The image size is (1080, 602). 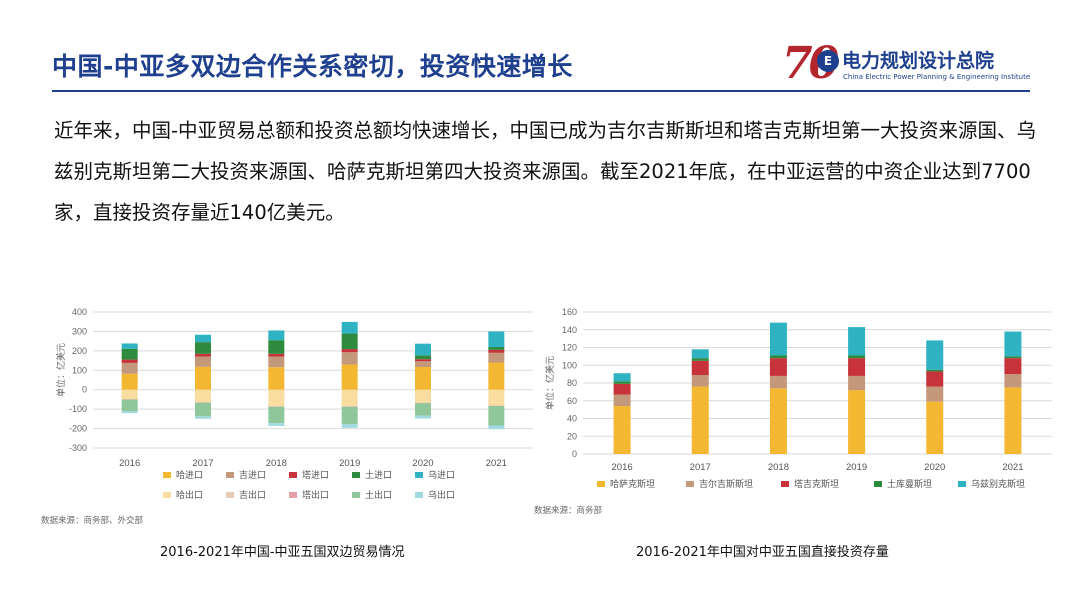 I want to click on investment-bar-土库曼斯坦-2017, so click(x=700, y=359).